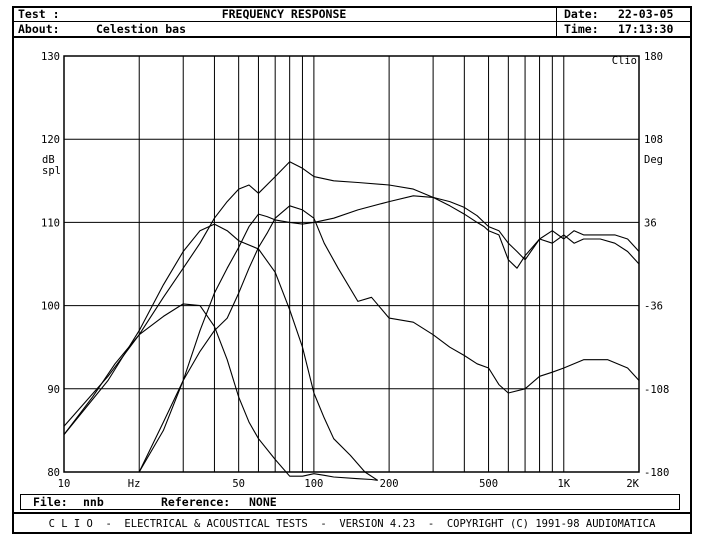 The width and height of the screenshot is (705, 545). I want to click on date-value: 22-03-05, so click(646, 14).